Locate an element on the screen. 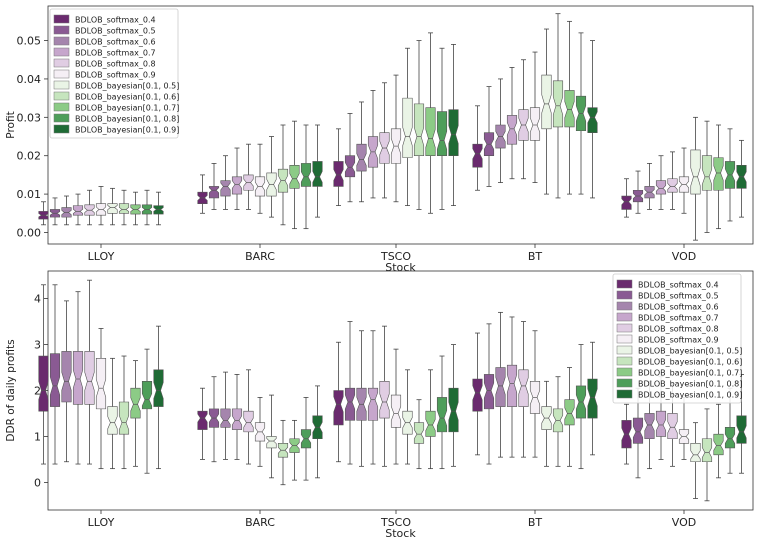 The width and height of the screenshot is (761, 540). legend-label: BDLOB_softmax_0.8 is located at coordinates (115, 64).